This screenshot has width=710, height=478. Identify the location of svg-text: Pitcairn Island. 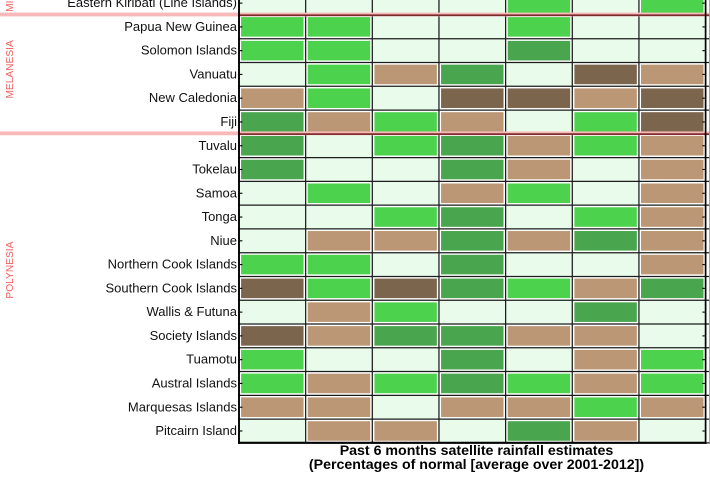
(196, 430).